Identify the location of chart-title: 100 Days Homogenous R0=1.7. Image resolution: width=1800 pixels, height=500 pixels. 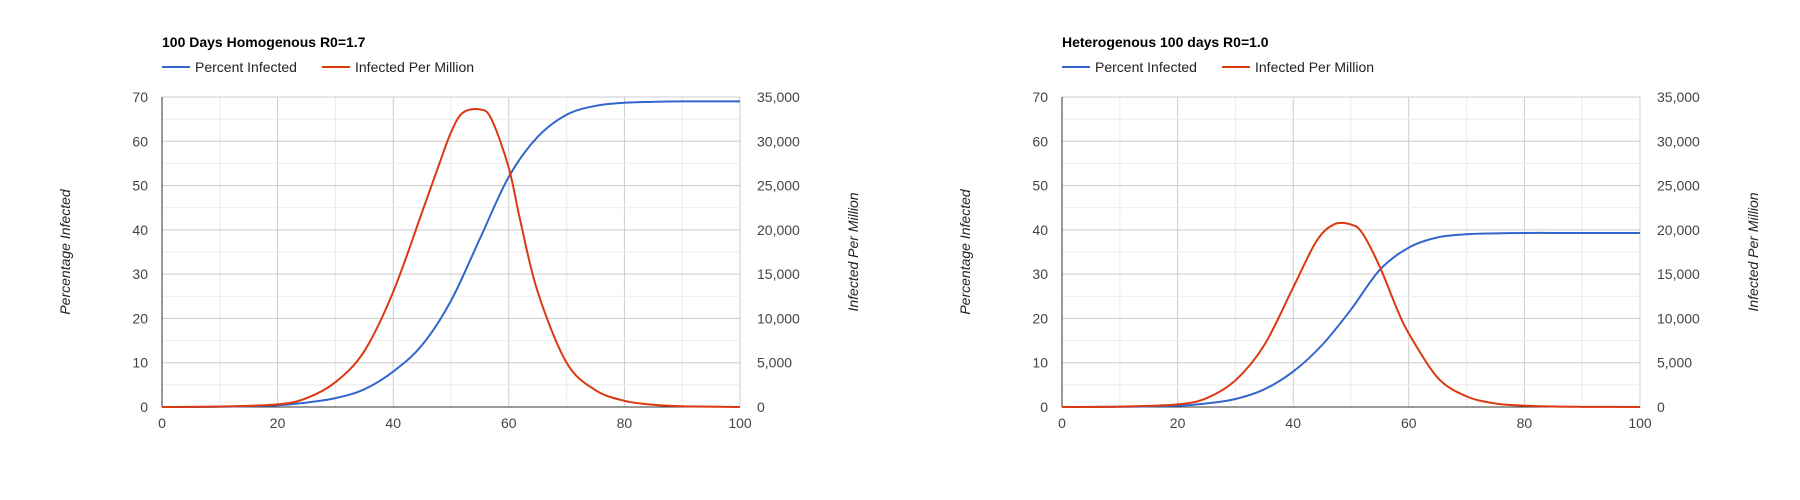
(264, 42).